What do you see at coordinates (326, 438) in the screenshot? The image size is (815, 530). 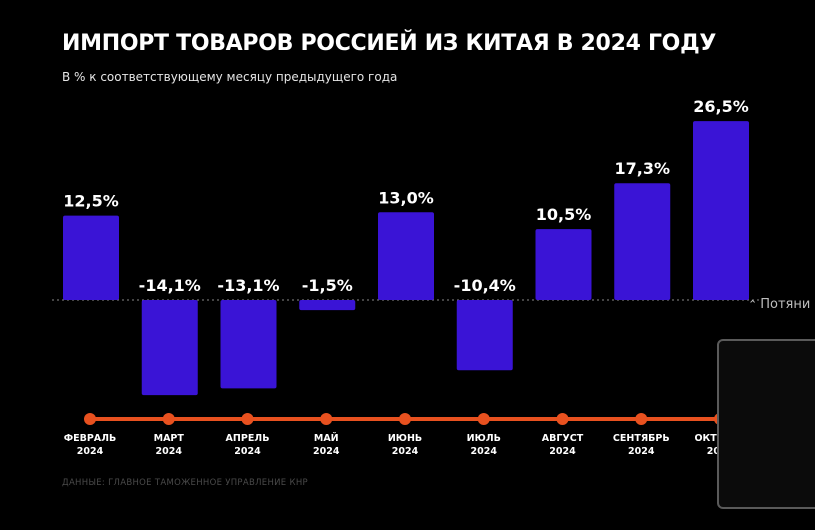 I see `month-label-4: МАЙ` at bounding box center [326, 438].